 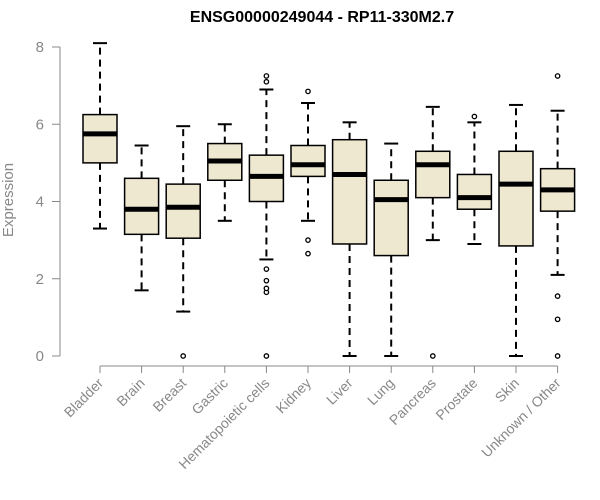 What do you see at coordinates (183, 242) in the screenshot?
I see `box-breast` at bounding box center [183, 242].